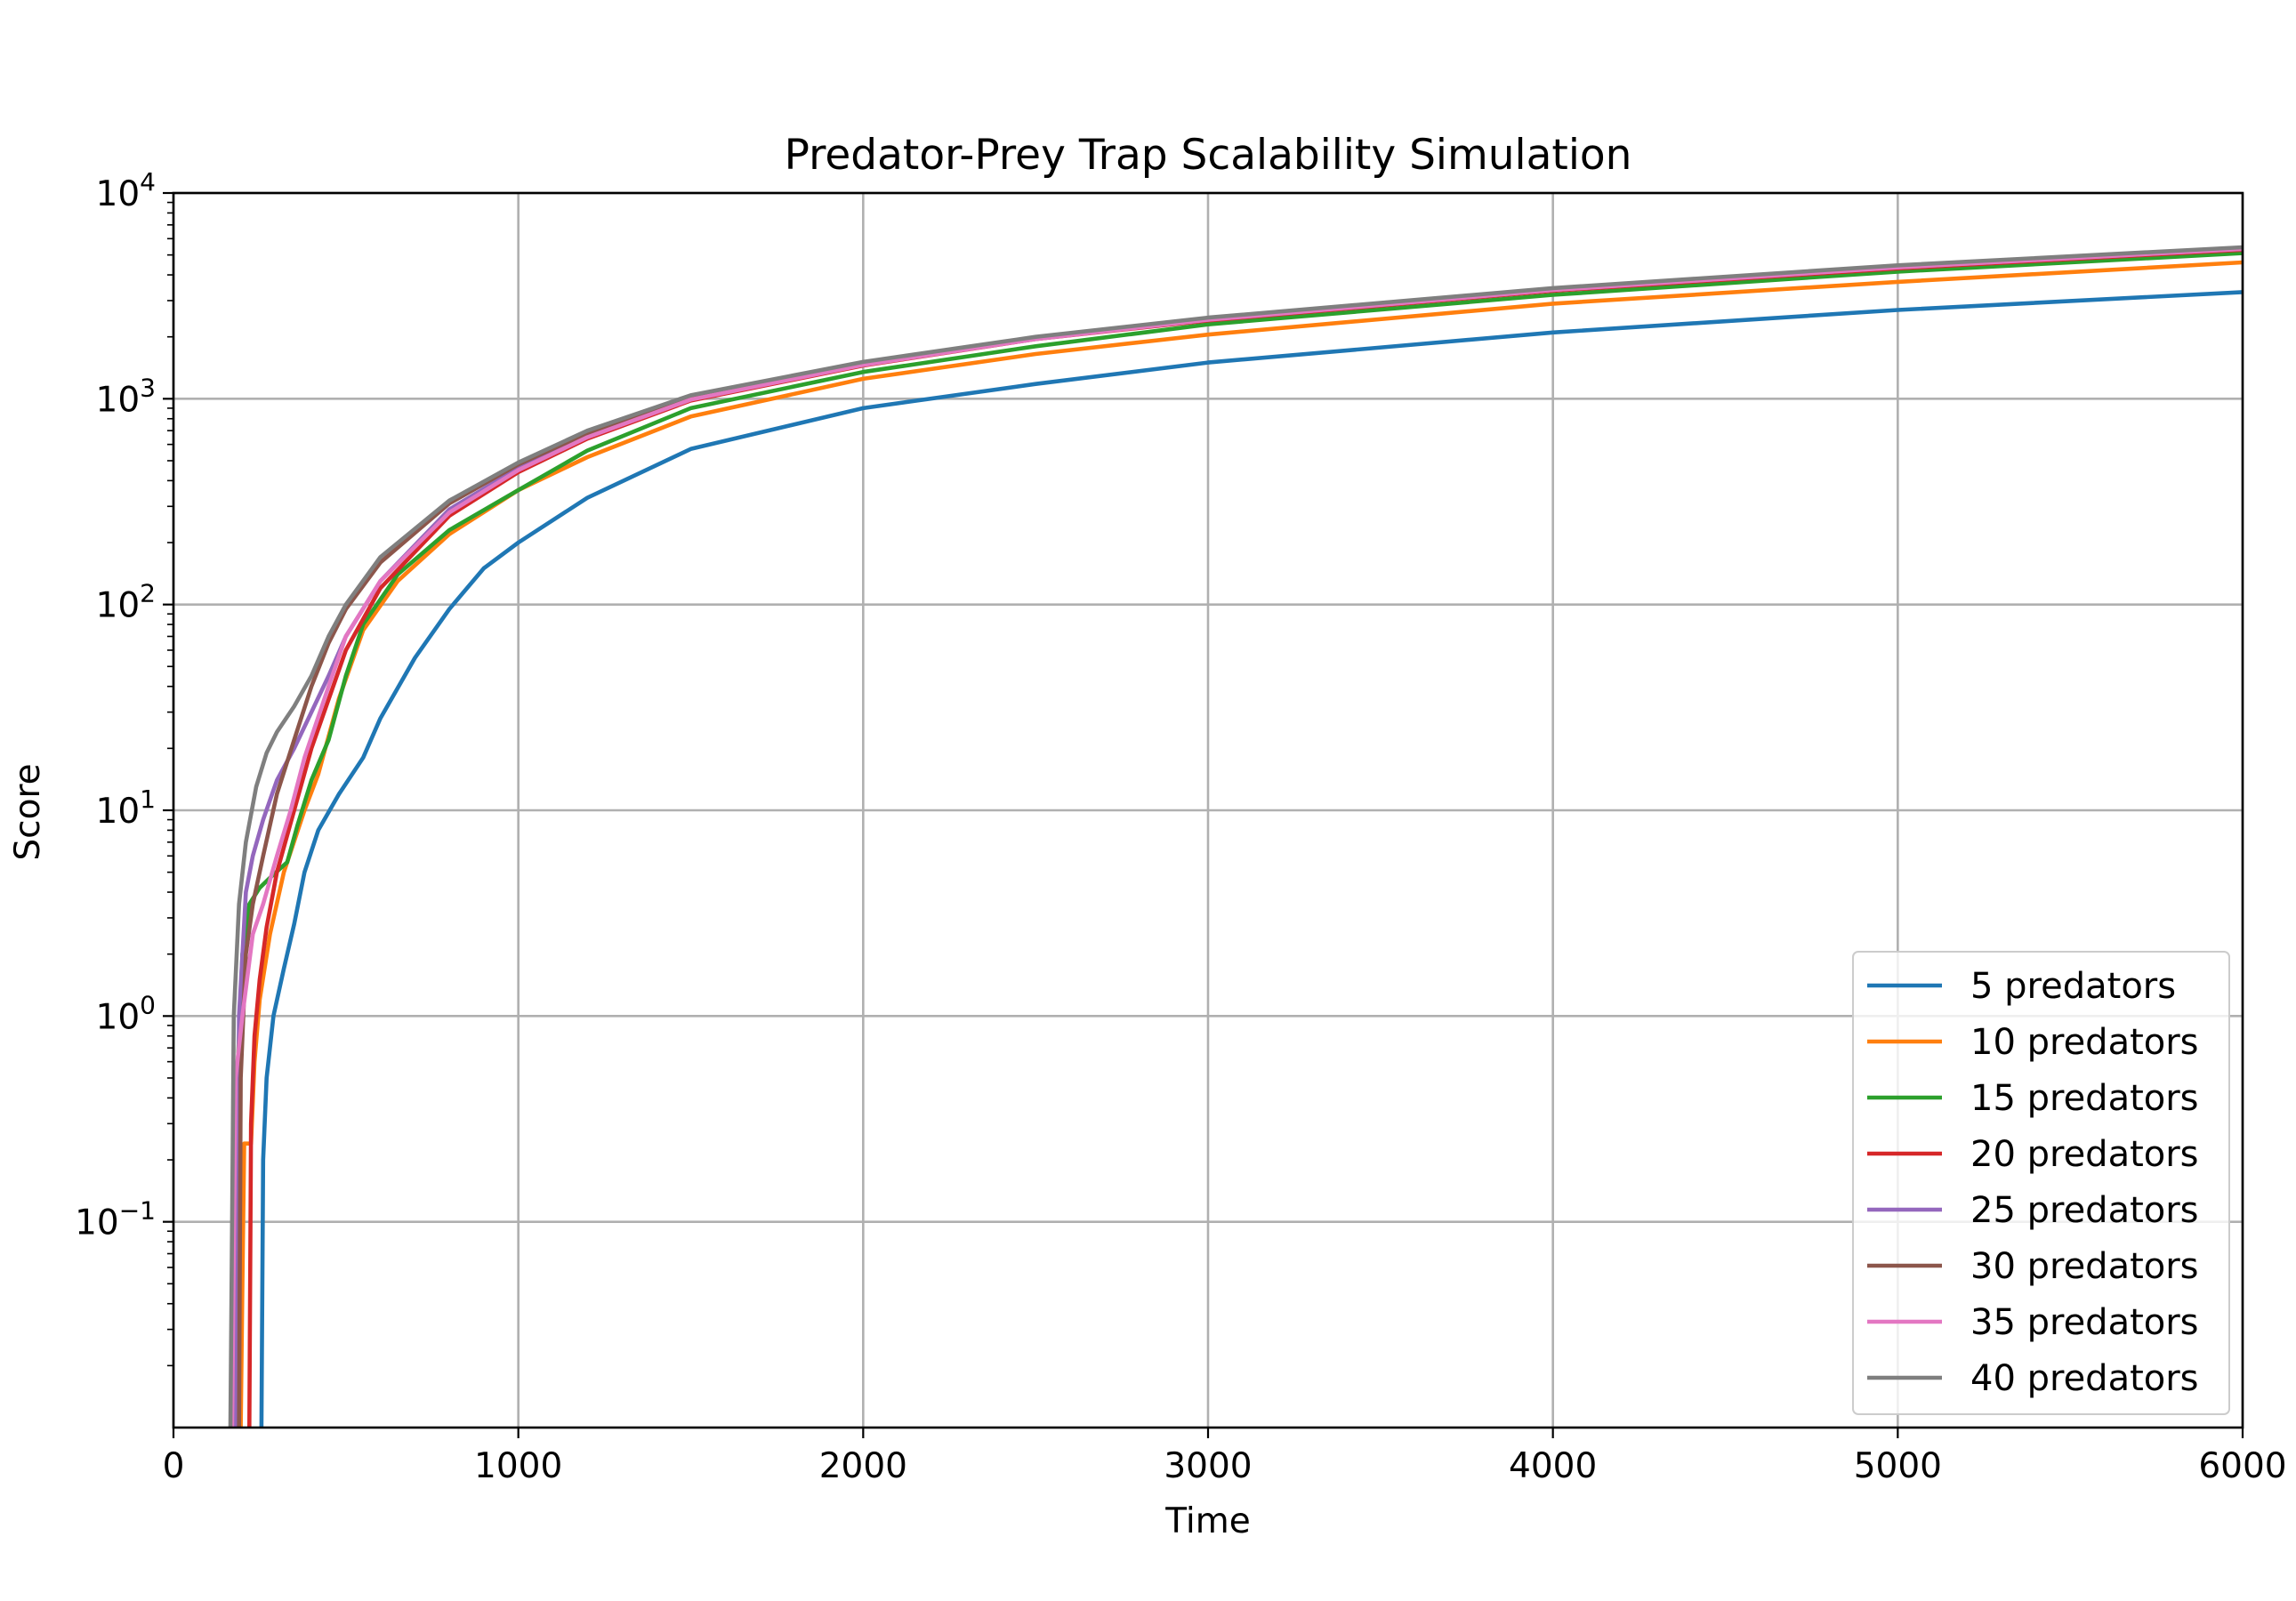  I want to click on x-tick-label: 6000, so click(2242, 1466).